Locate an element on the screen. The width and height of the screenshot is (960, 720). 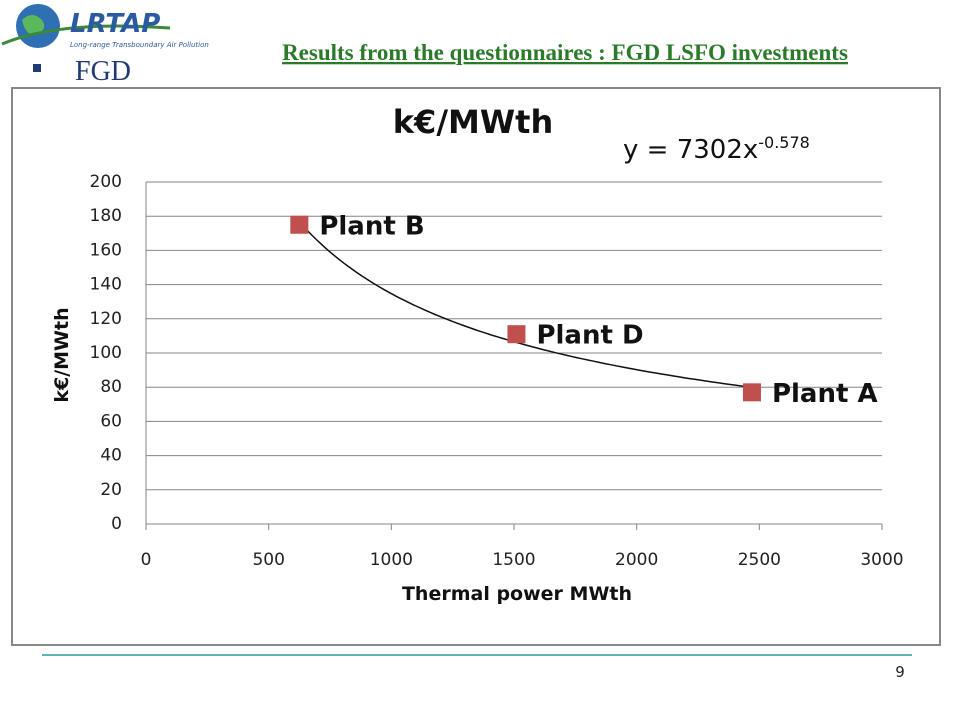
point-label: Plant B is located at coordinates (371, 226).